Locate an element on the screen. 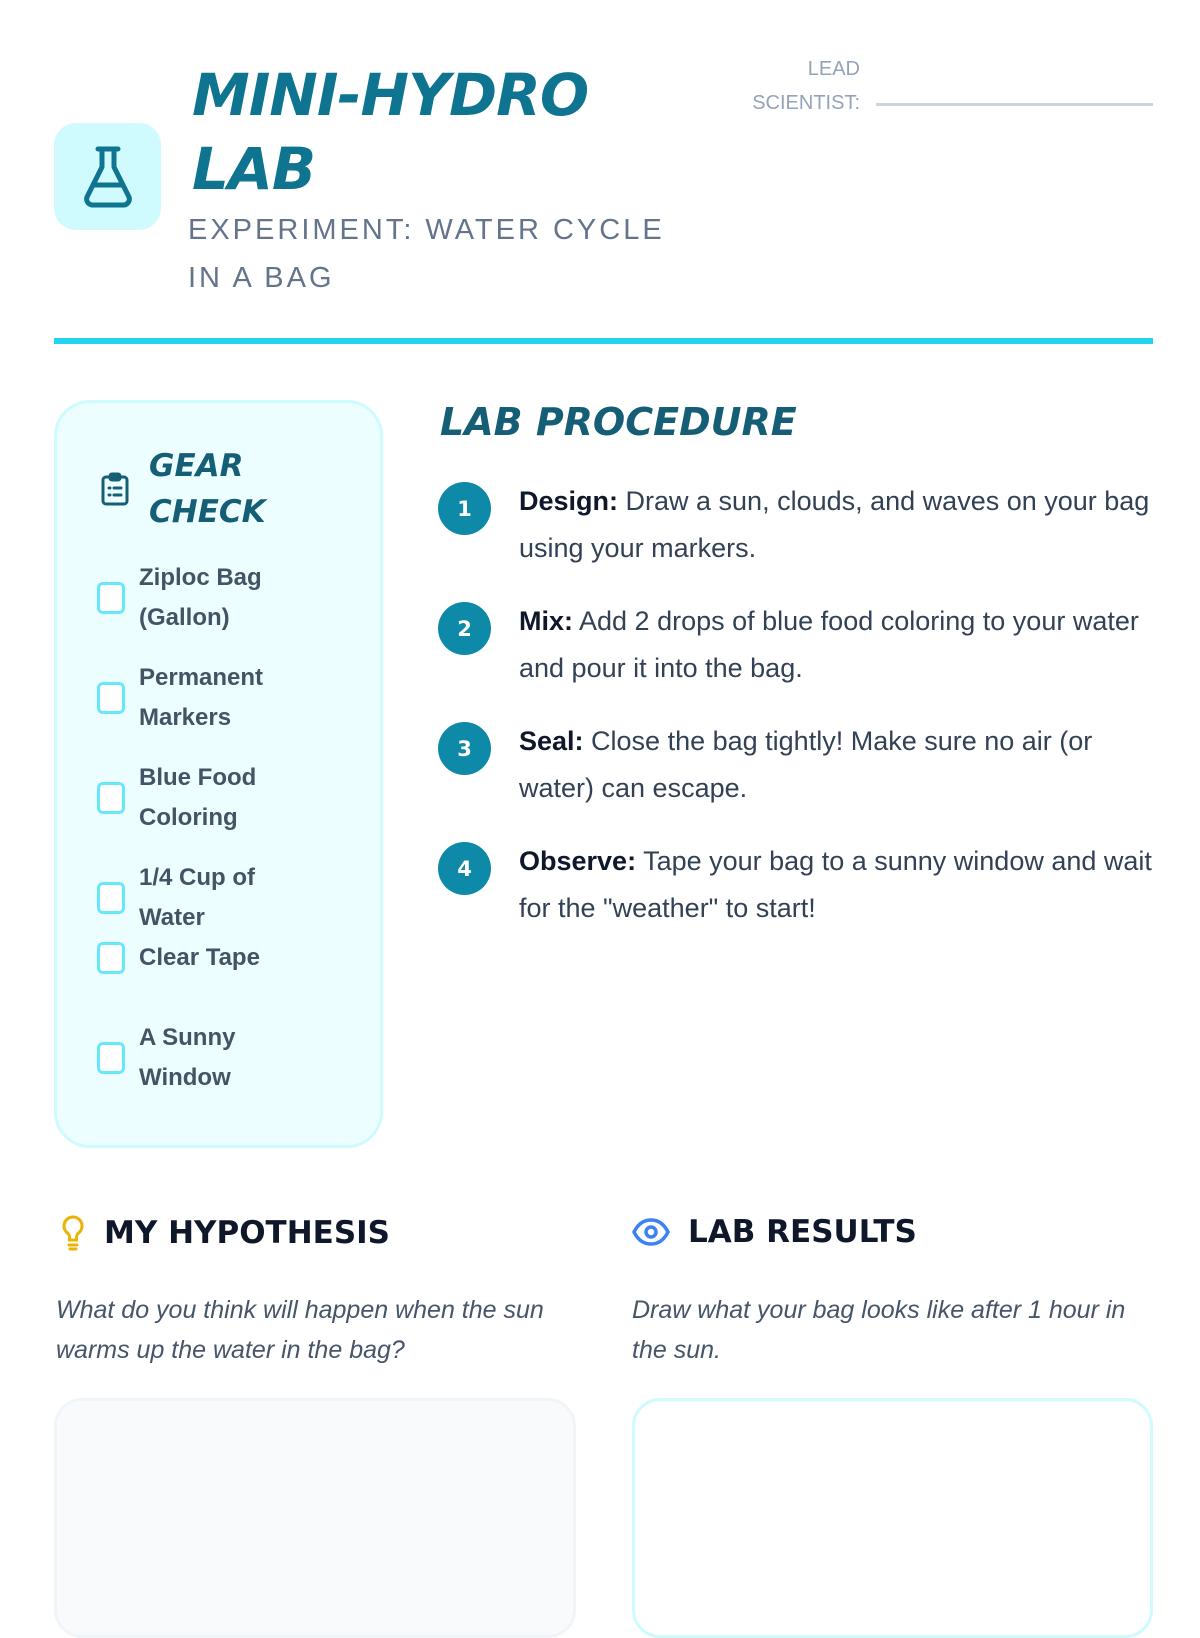 This screenshot has height=1638, width=1200. gear-item: Ziploc Bag (Gallon) is located at coordinates (227, 598).